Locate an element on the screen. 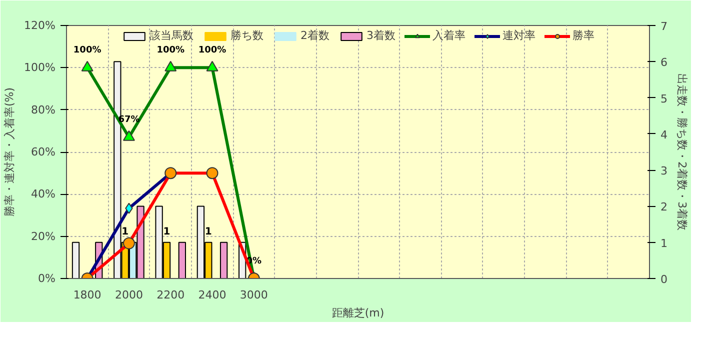 The width and height of the screenshot is (703, 340). legend-label: 該当馬数 is located at coordinates (172, 35).